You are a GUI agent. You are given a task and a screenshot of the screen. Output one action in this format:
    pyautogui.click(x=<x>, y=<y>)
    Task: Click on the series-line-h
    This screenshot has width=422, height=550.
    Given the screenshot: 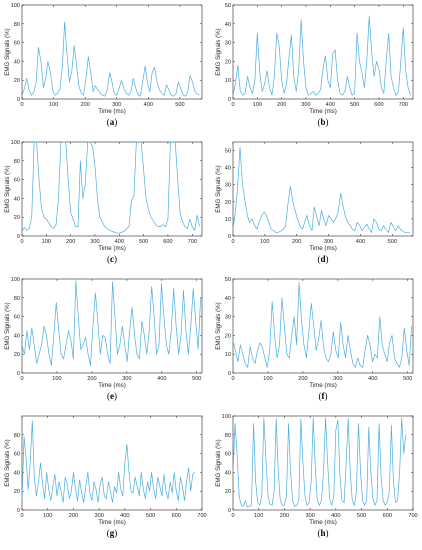 What is the action you would take?
    pyautogui.click(x=319, y=462)
    